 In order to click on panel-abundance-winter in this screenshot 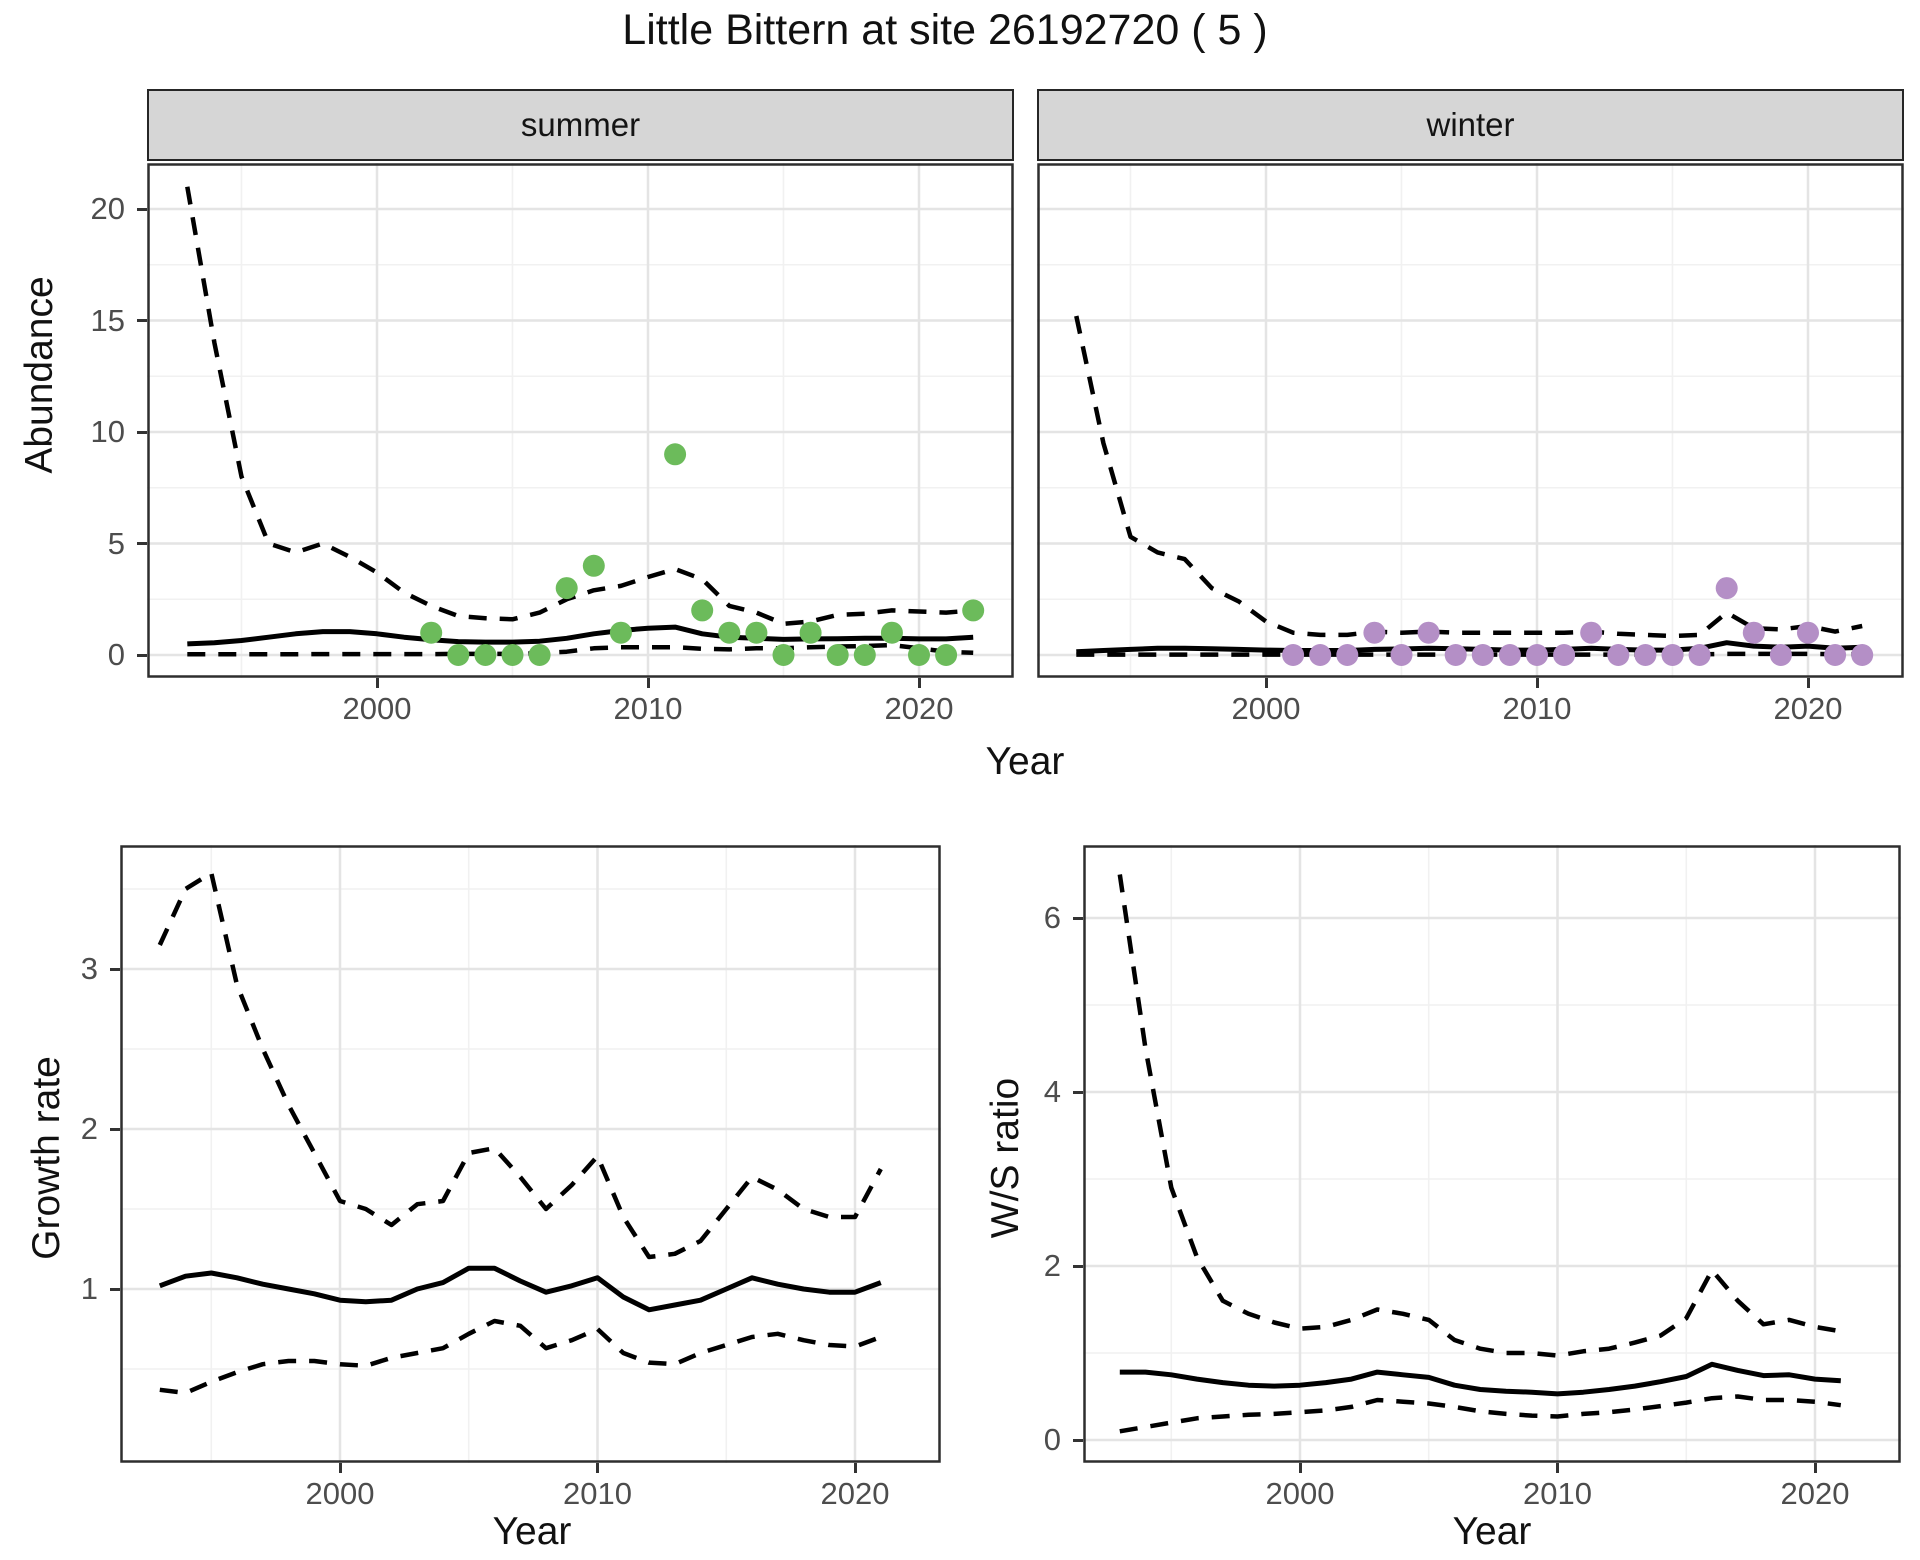, I will do `click(1470, 420)`.